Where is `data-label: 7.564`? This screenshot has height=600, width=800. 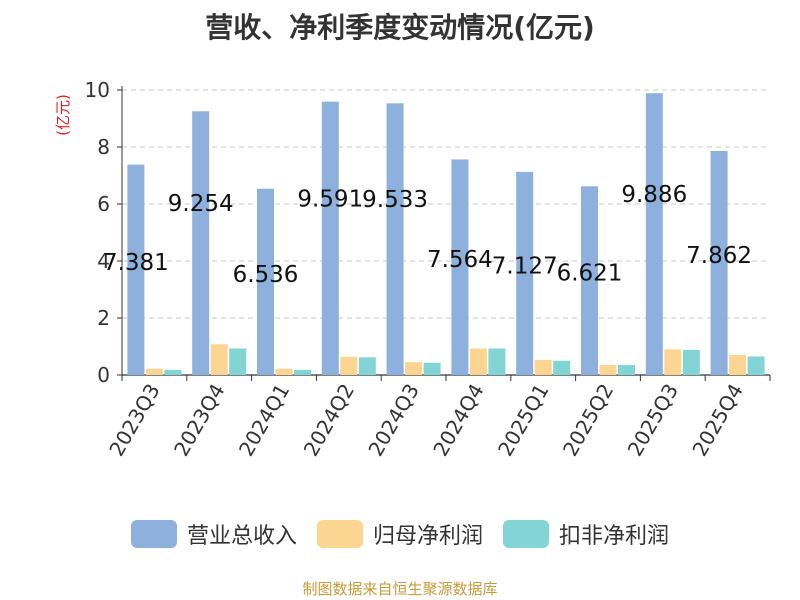
data-label: 7.564 is located at coordinates (460, 260).